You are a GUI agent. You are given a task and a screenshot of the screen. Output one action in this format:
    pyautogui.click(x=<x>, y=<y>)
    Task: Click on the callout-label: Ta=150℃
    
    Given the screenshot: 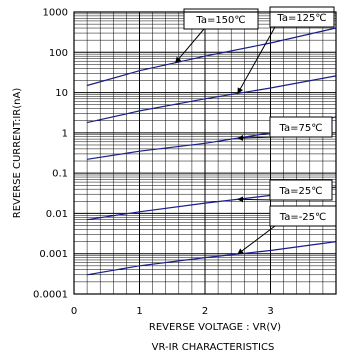 What is the action you would take?
    pyautogui.click(x=220, y=20)
    